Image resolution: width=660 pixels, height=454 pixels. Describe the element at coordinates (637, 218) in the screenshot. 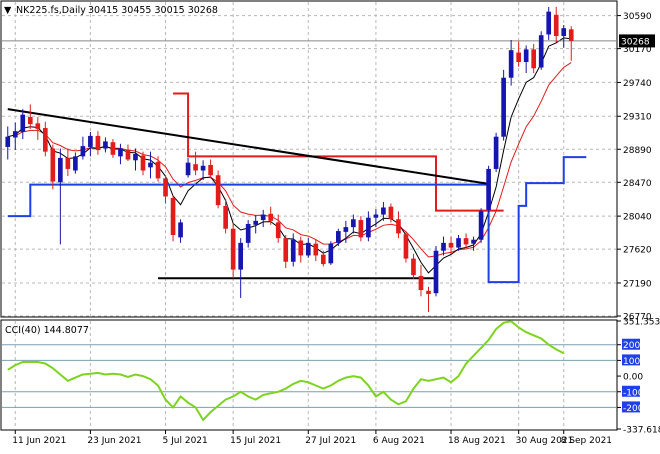

I see `y-tick-label: 28040` at that location.